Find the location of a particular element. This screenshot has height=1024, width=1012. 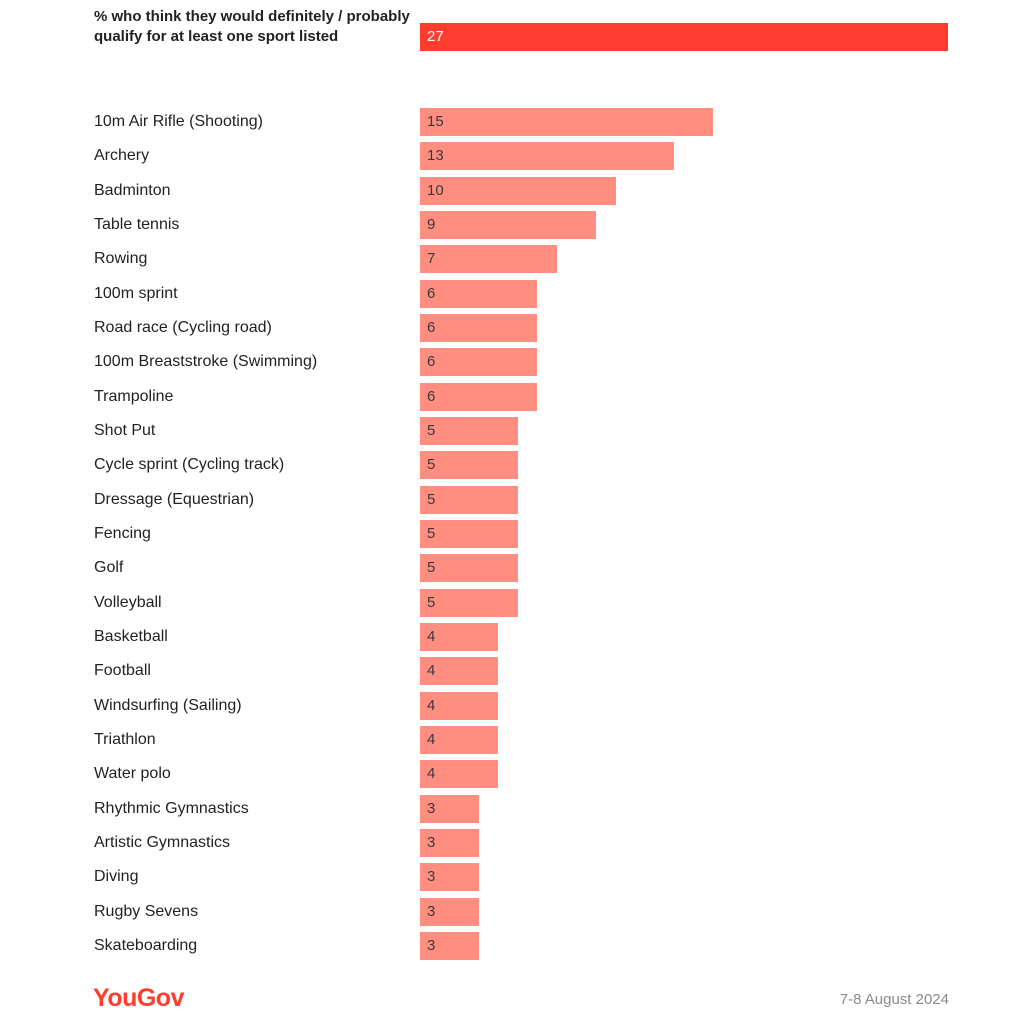

category-label: Rugby Sevens is located at coordinates (146, 911).